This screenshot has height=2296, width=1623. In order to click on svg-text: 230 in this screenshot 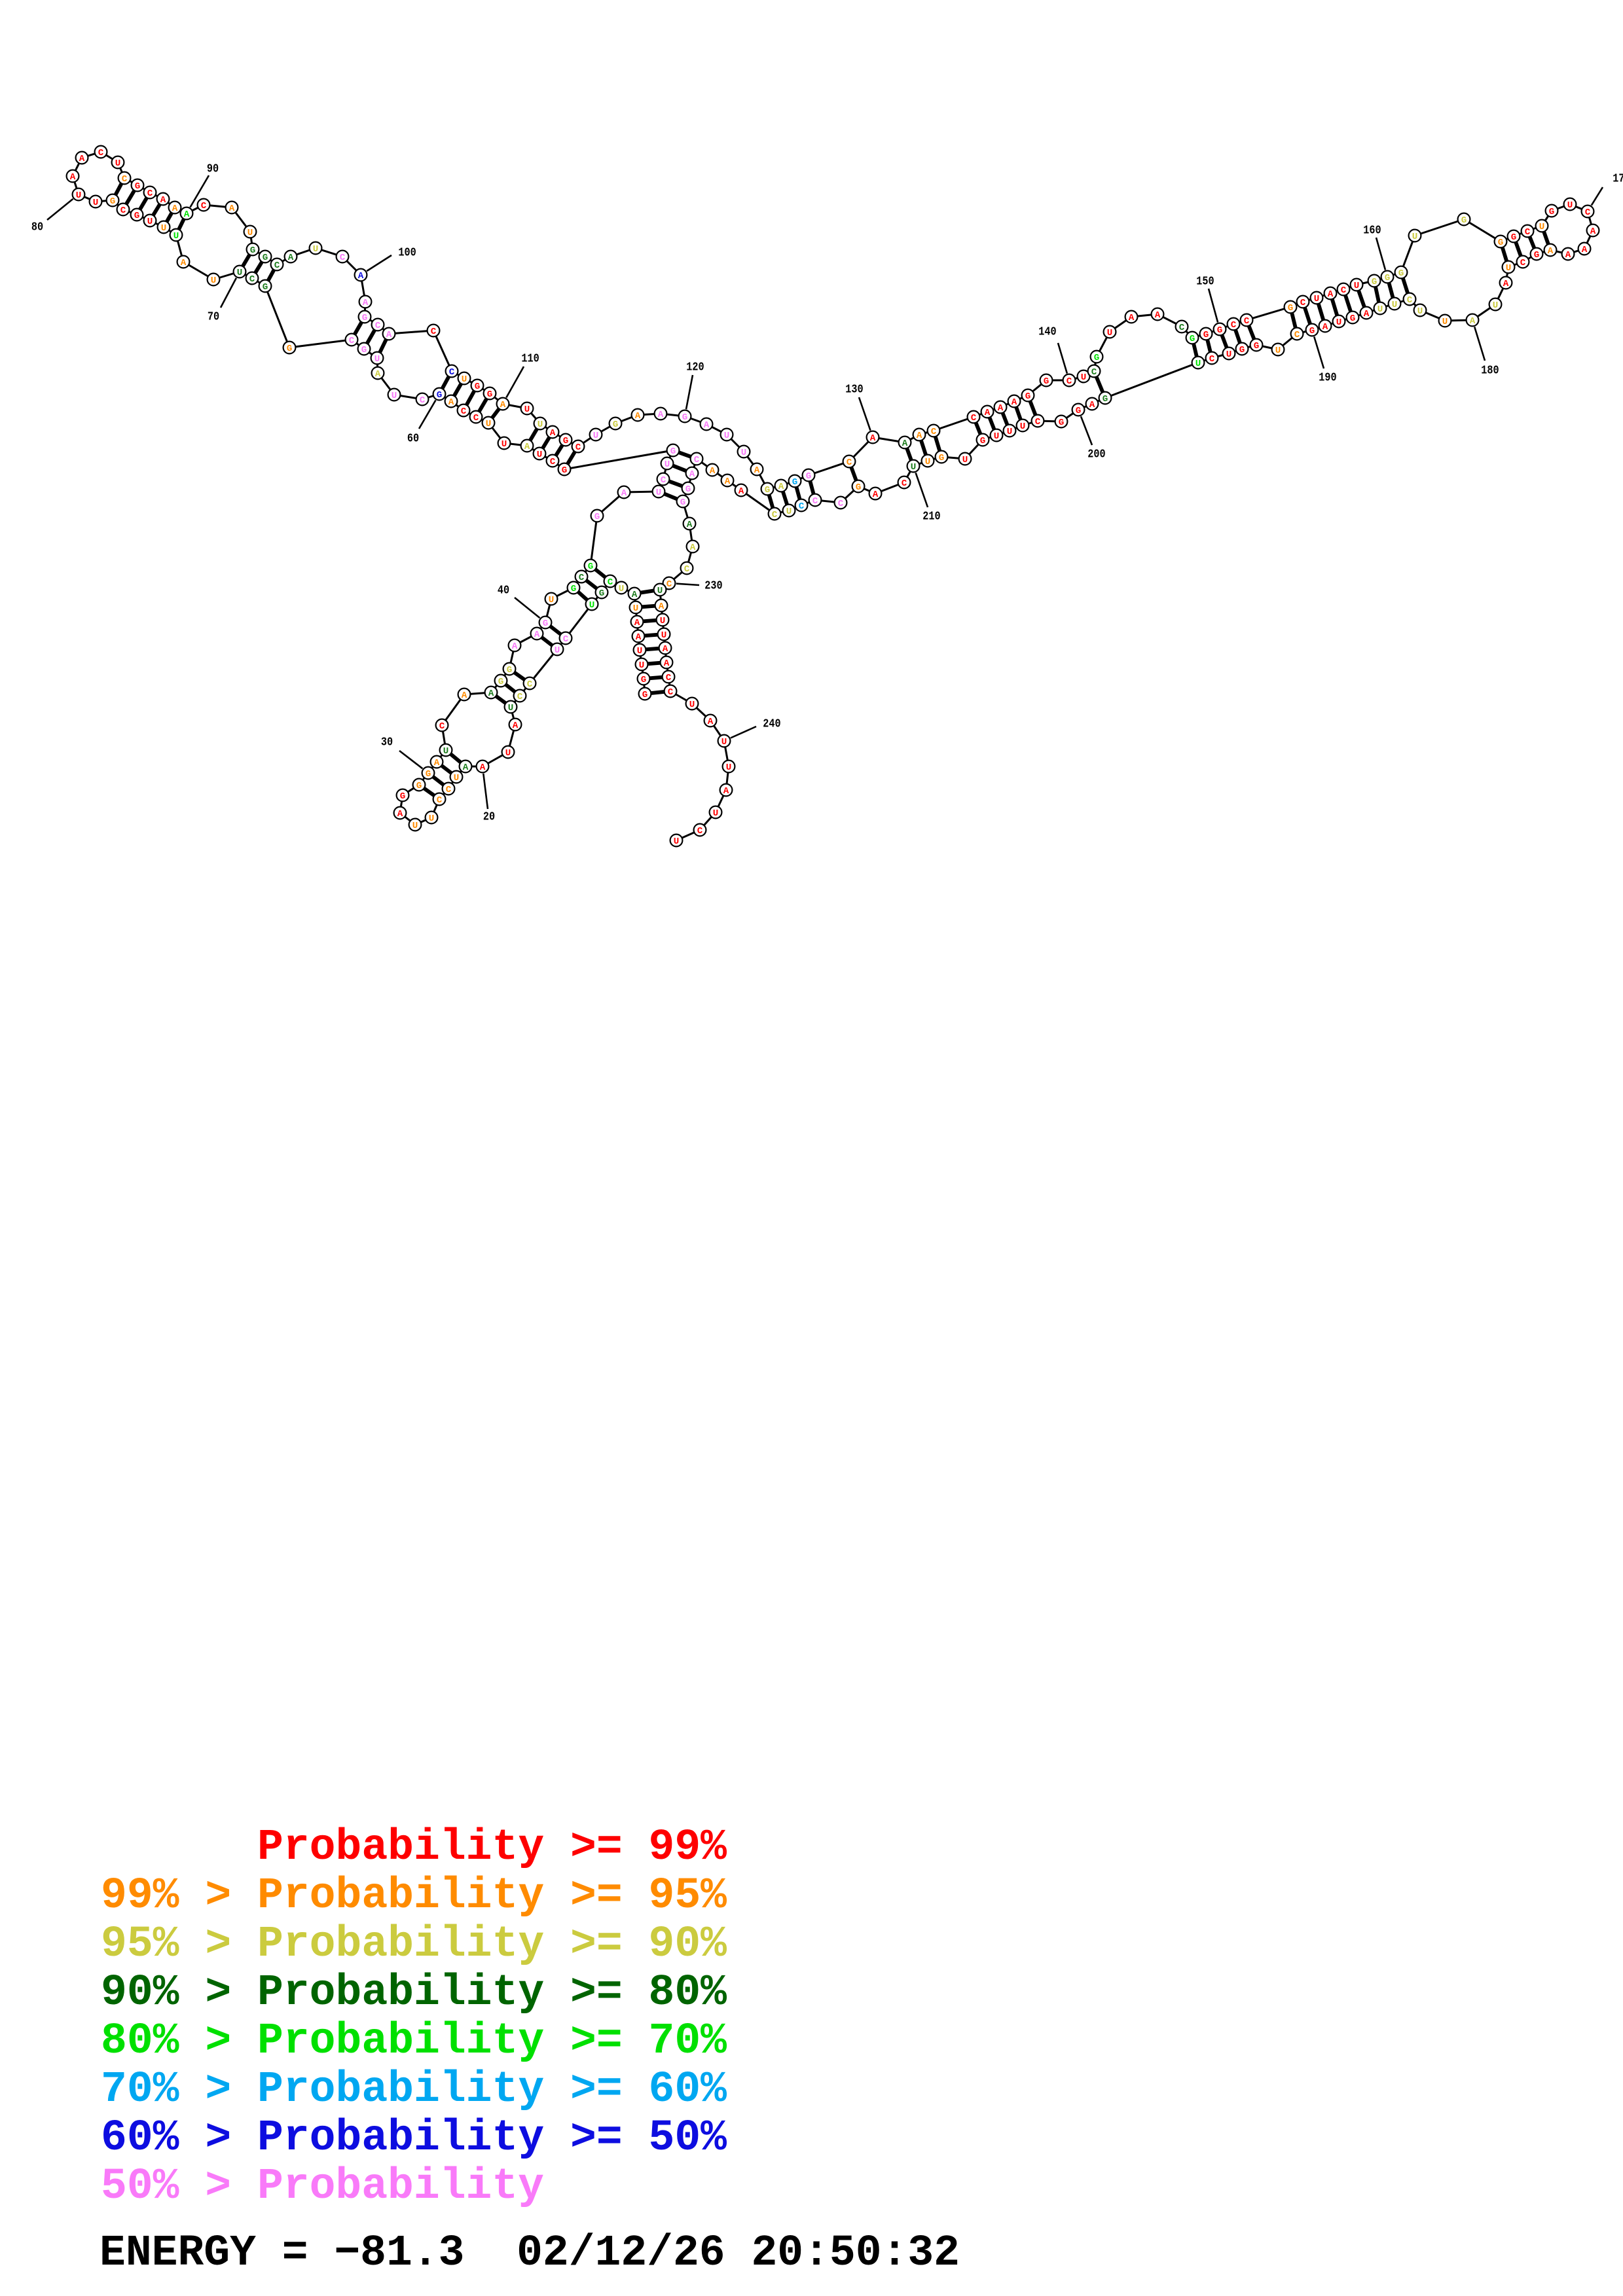, I will do `click(713, 586)`.